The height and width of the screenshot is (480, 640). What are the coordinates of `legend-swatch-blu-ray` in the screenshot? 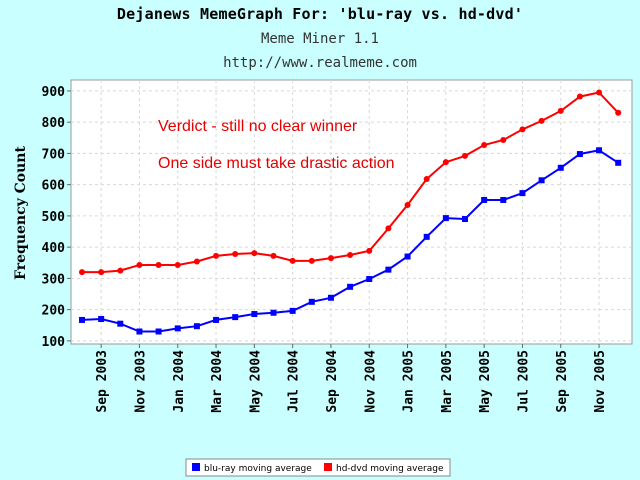 It's located at (196, 467).